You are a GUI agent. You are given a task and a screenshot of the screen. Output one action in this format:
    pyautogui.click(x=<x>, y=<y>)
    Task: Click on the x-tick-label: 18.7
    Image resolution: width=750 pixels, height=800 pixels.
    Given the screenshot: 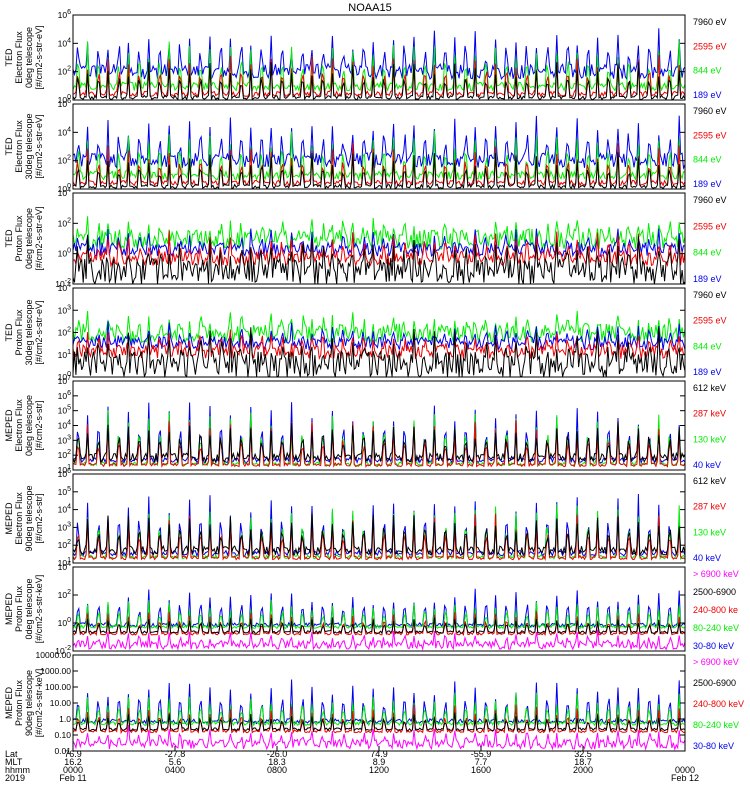 What is the action you would take?
    pyautogui.click(x=583, y=762)
    